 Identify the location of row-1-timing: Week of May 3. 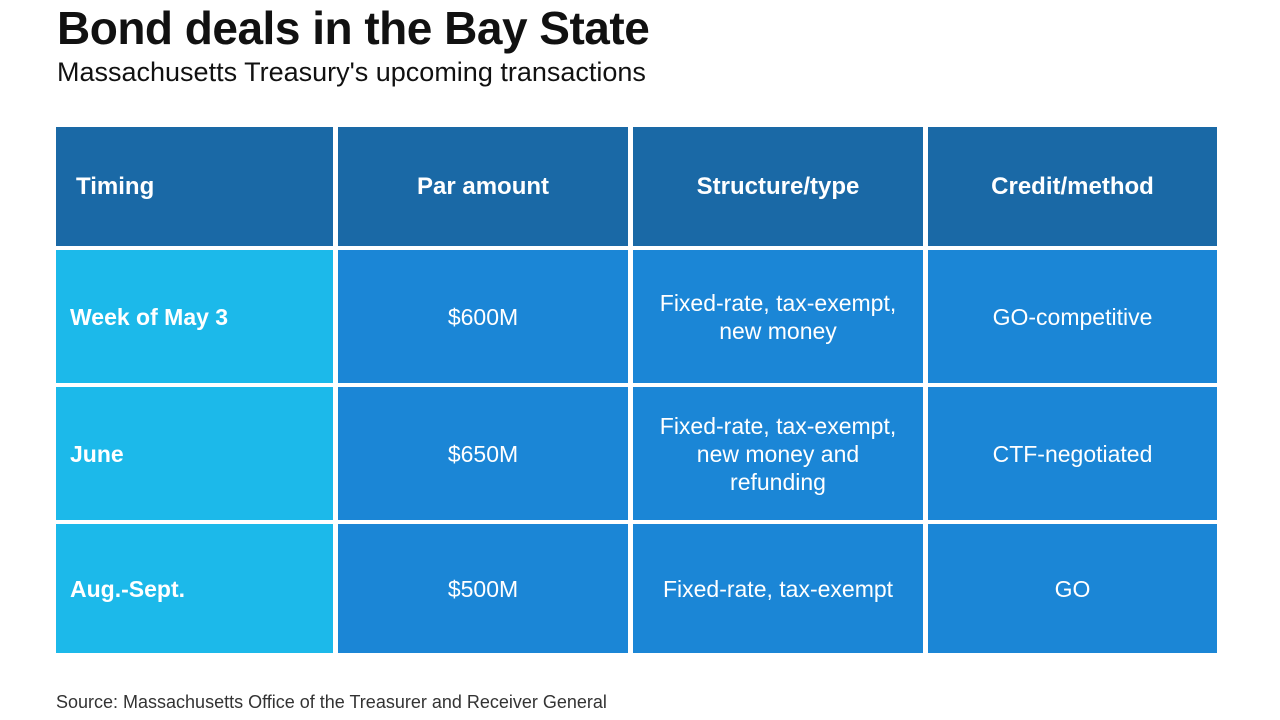
(194, 316).